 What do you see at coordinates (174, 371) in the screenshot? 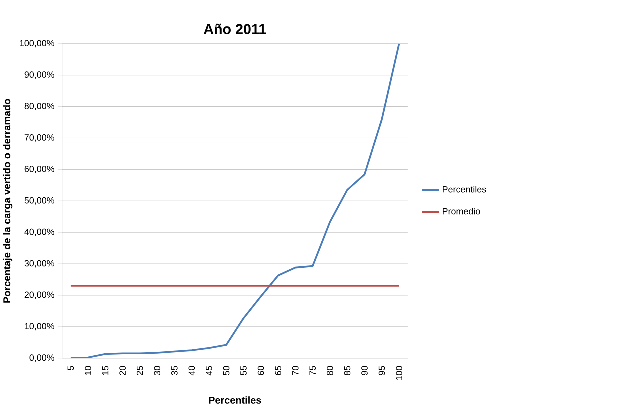
I see `x-tick-label: 35` at bounding box center [174, 371].